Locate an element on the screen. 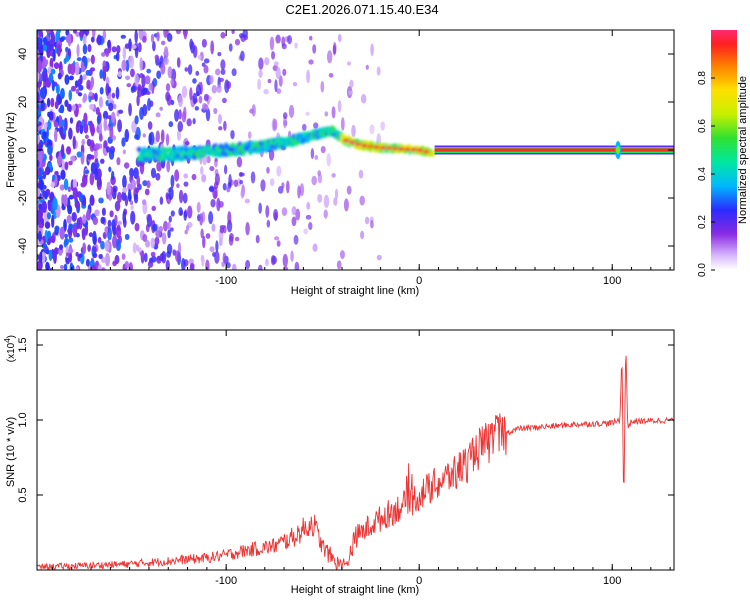 This screenshot has height=600, width=750. colorbar-tick-label: 0.8 is located at coordinates (702, 78).